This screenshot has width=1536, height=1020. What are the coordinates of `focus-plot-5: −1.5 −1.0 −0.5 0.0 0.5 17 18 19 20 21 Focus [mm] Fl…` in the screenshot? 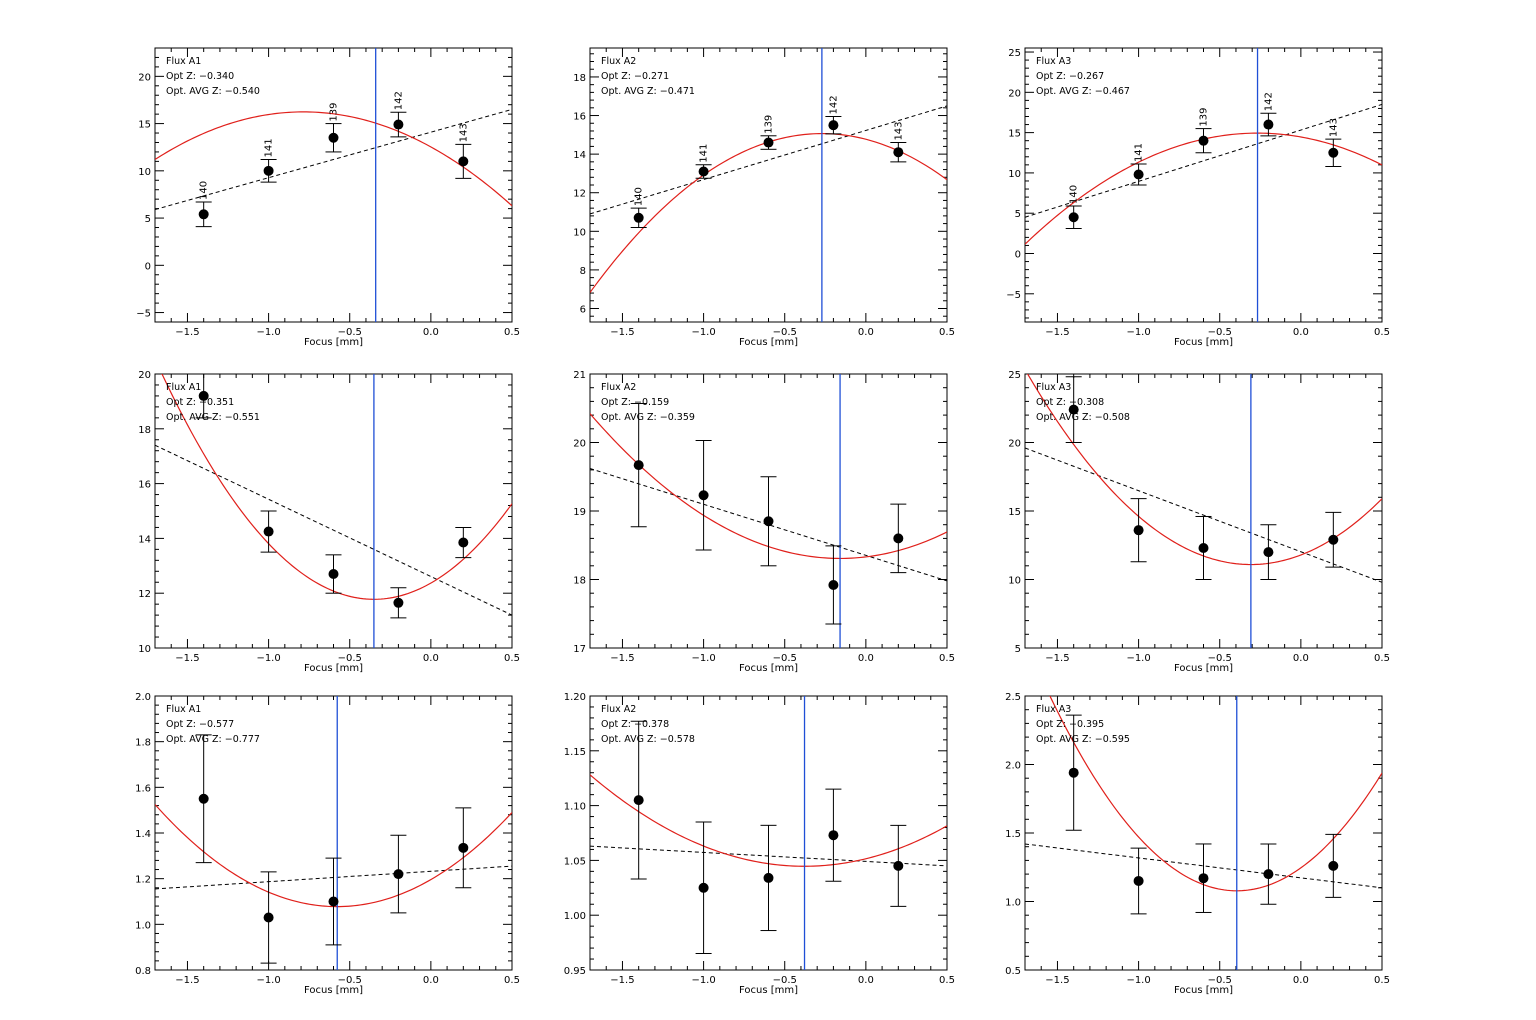 It's located at (764, 522).